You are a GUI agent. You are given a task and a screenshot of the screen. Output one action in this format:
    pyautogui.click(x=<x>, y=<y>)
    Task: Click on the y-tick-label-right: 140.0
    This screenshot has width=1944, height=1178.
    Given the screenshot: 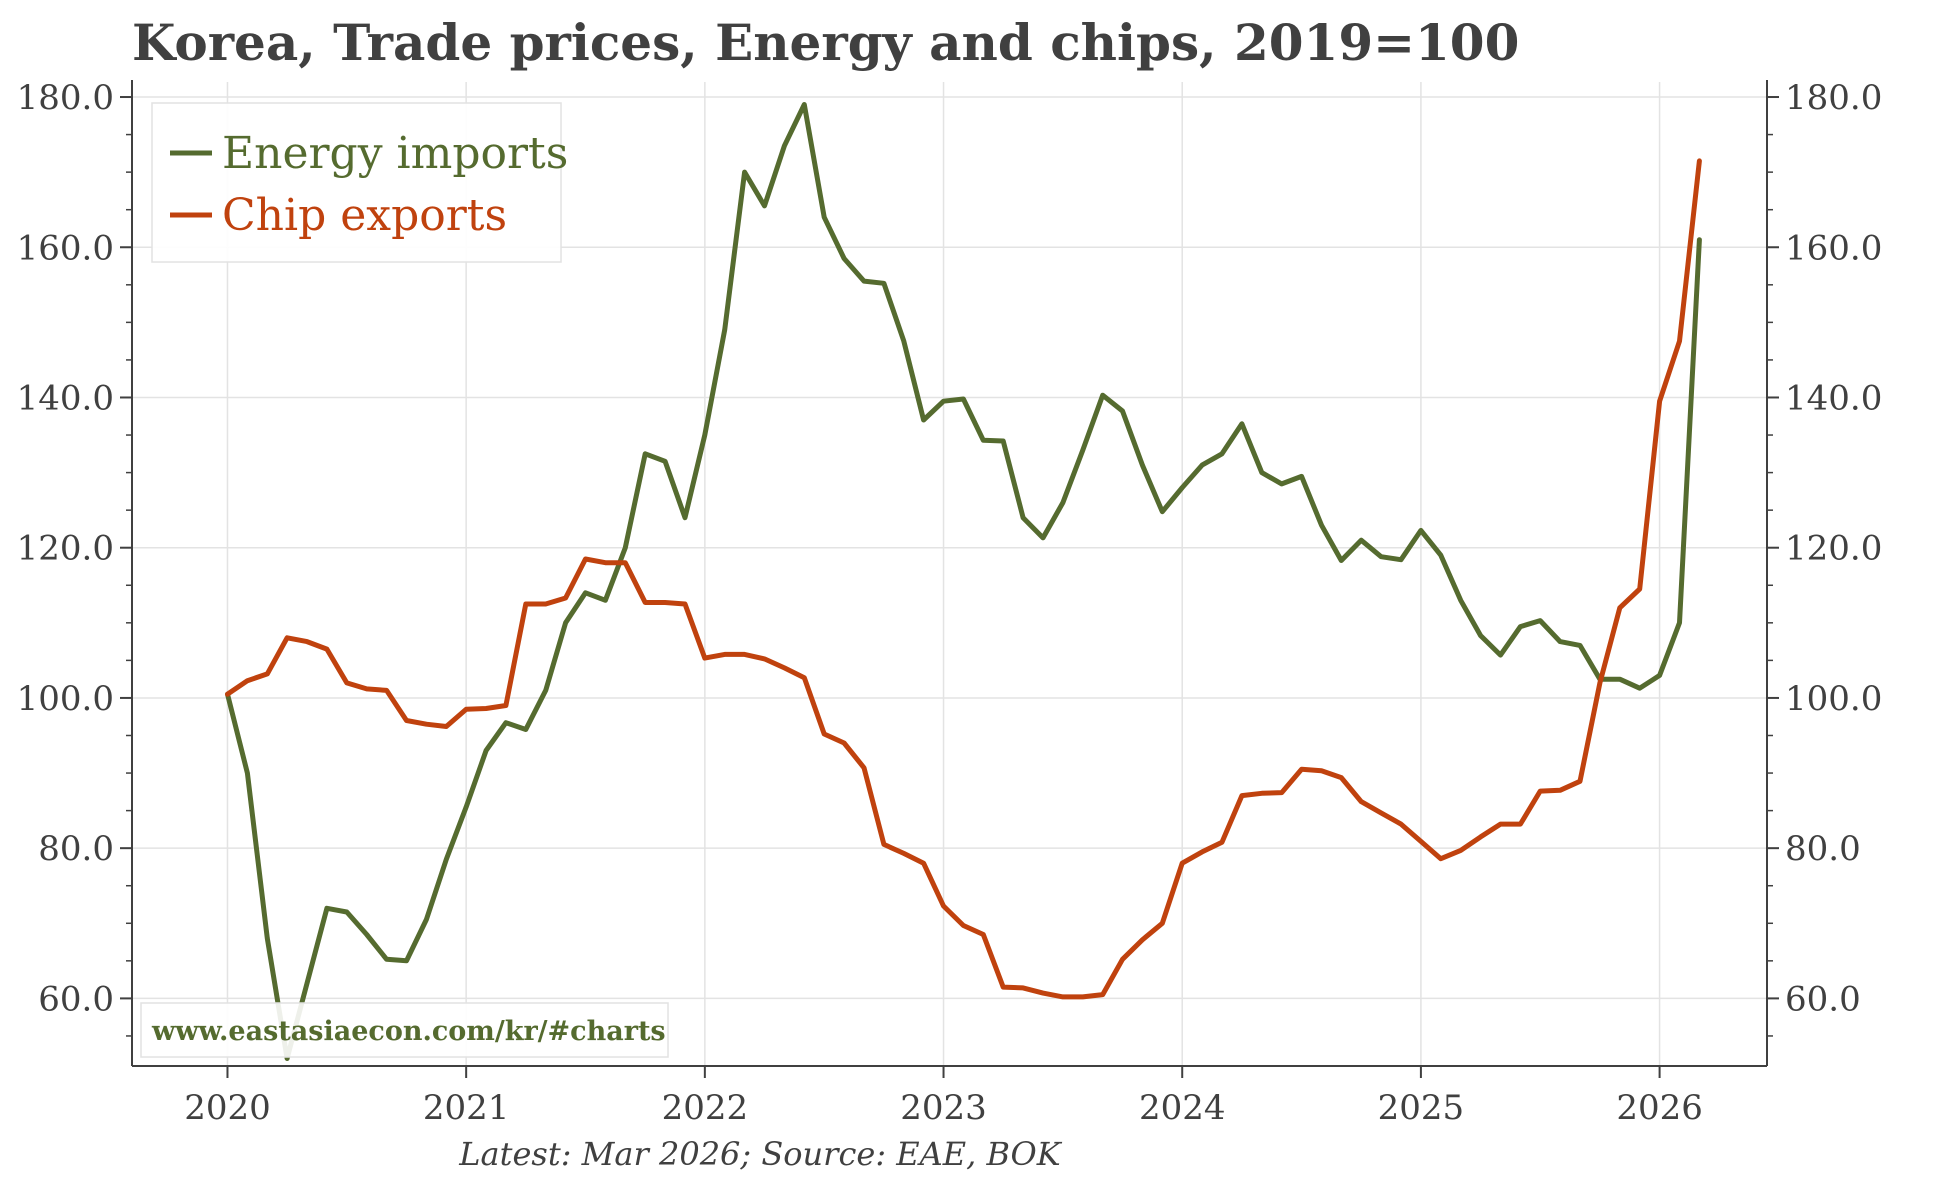 What is the action you would take?
    pyautogui.click(x=1833, y=398)
    